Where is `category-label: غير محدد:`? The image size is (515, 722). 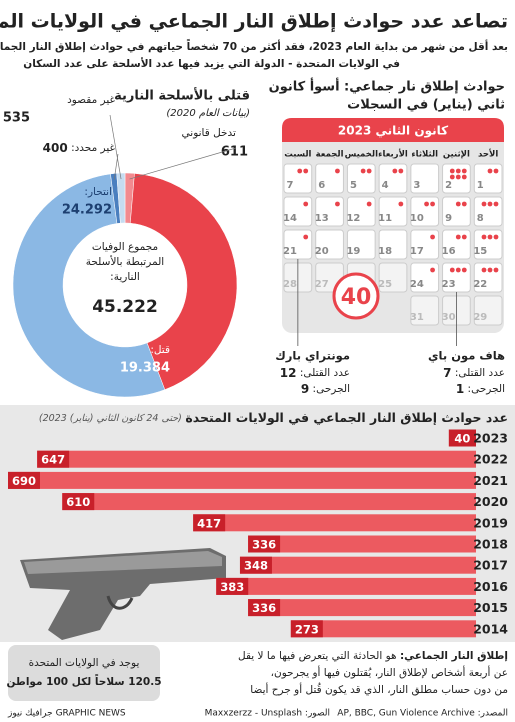 category-label: غير محدد: is located at coordinates (93, 148).